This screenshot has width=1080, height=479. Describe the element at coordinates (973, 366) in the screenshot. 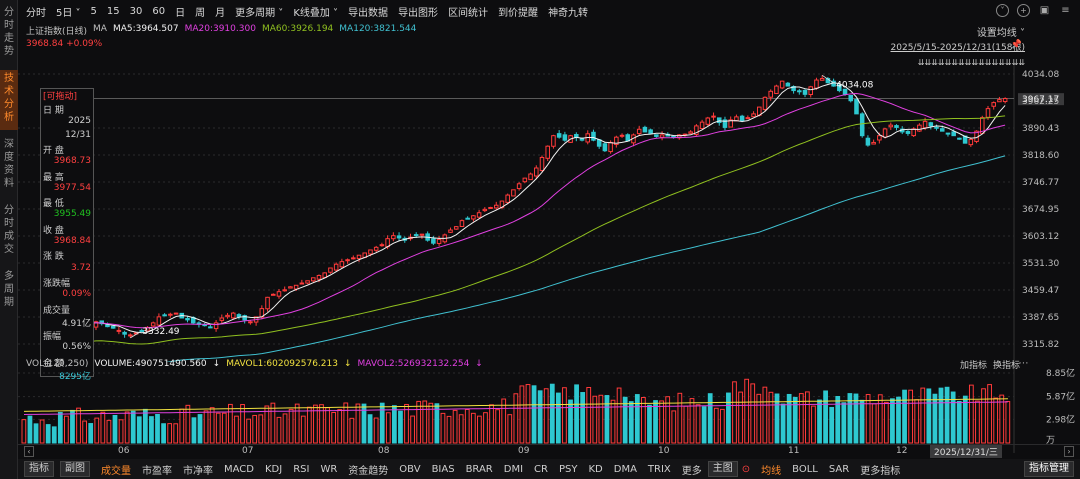

I see `add-indicator-button: 加指标` at that location.